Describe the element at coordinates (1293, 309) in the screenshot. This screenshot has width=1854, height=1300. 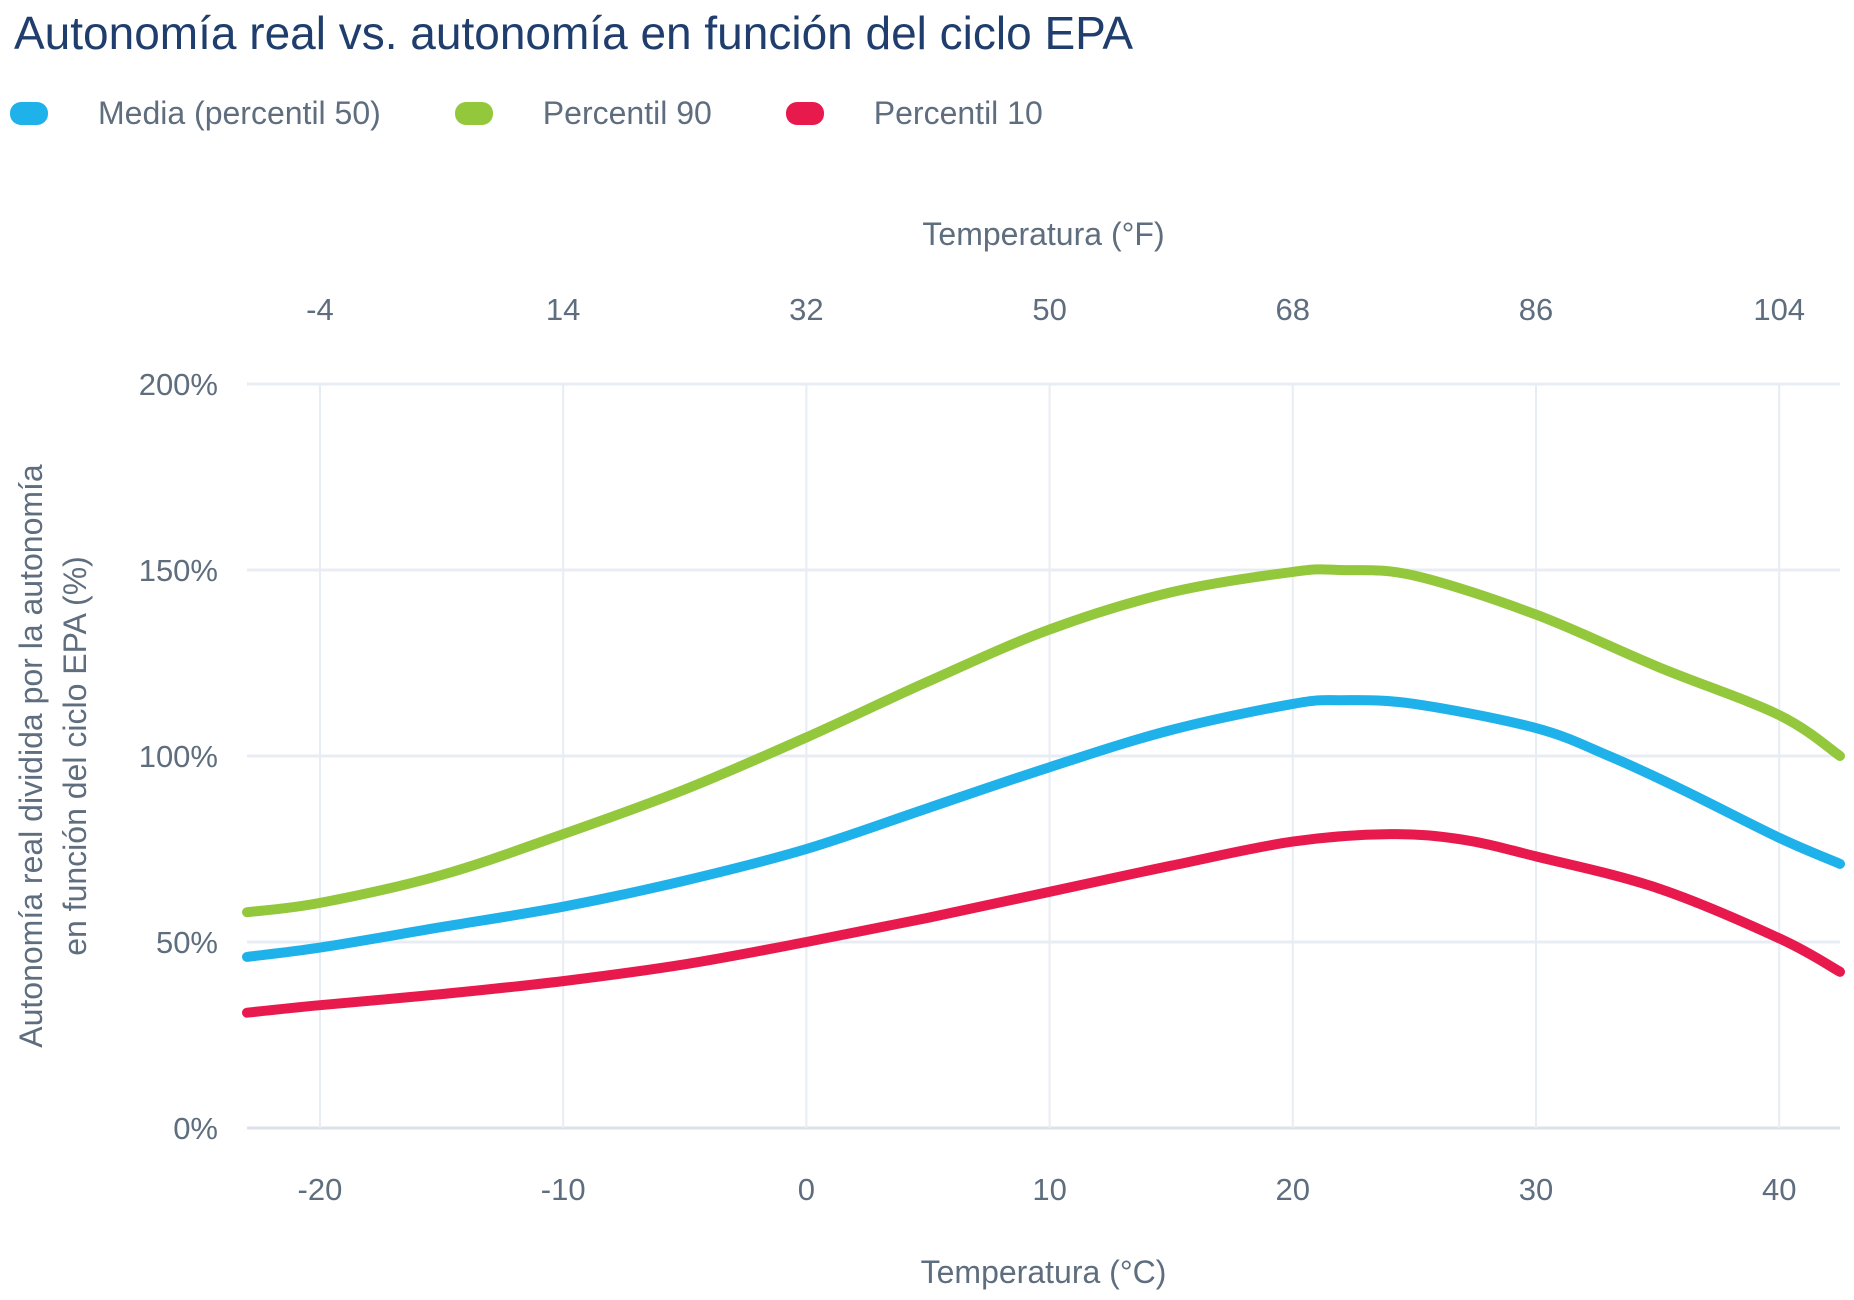
I see `top-axis-tick-label: 68` at that location.